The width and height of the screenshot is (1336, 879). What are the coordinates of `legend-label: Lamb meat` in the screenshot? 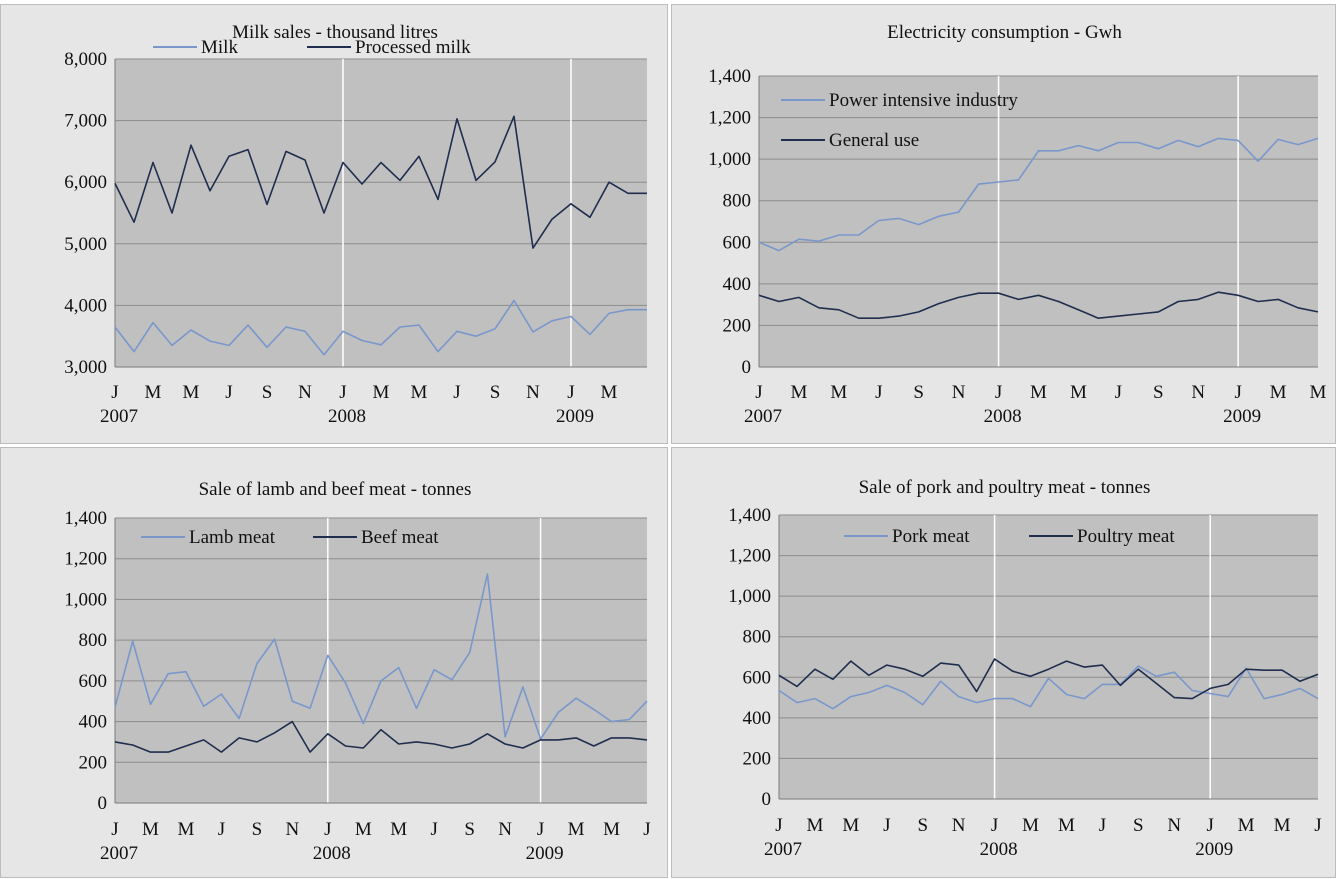 It's located at (232, 537).